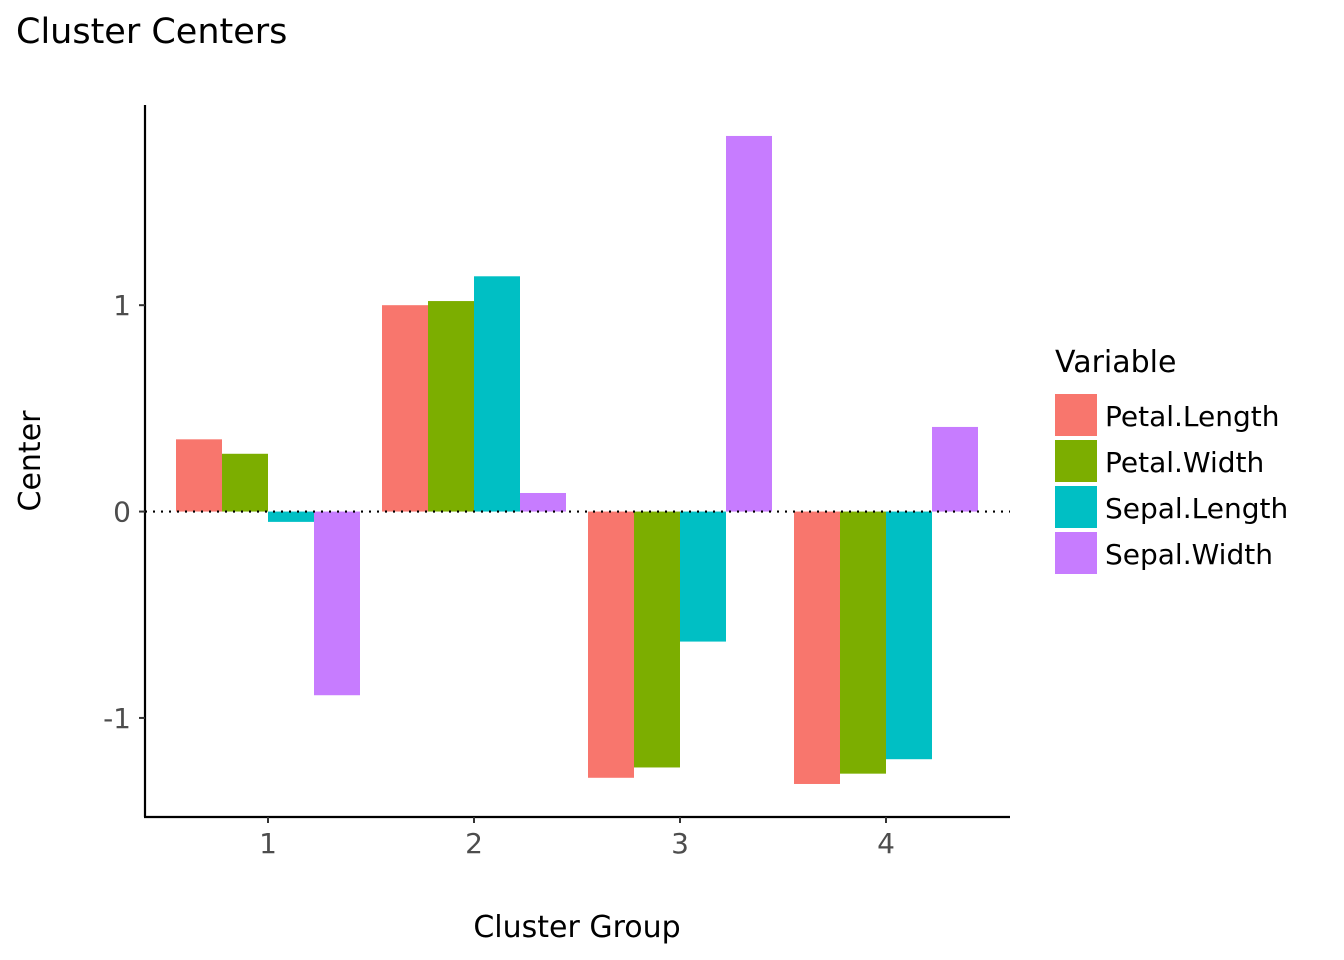  Describe the element at coordinates (151, 32) in the screenshot. I see `chart-title: Cluster Centers` at that location.